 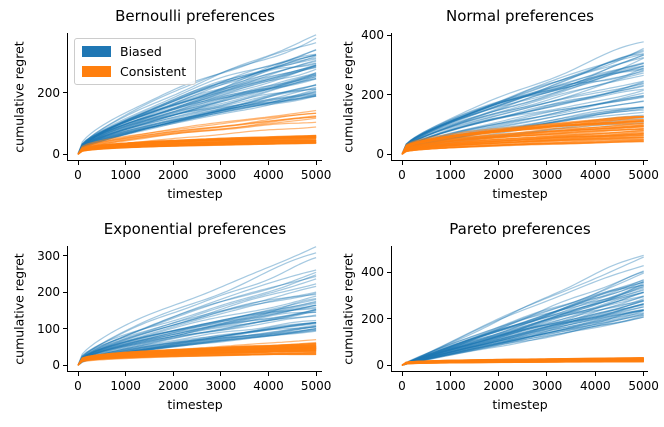 What do you see at coordinates (520, 229) in the screenshot?
I see `plot-title-pareto-preferences: Pareto preferences` at bounding box center [520, 229].